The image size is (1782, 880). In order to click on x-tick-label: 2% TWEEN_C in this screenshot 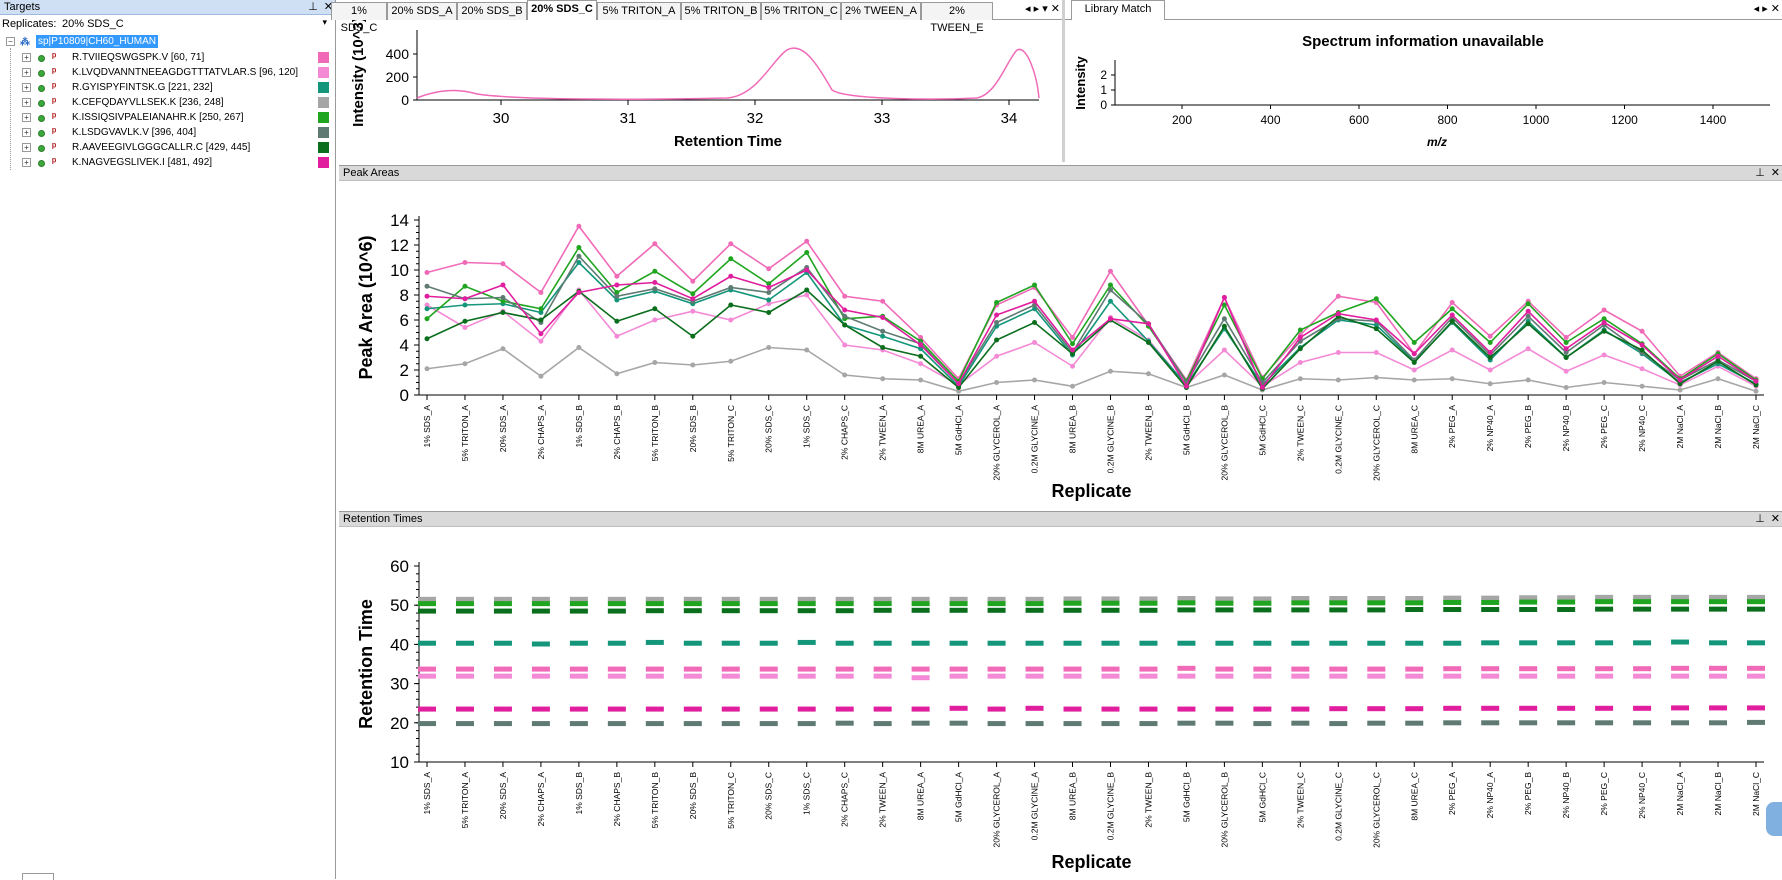, I will do `click(1300, 800)`.